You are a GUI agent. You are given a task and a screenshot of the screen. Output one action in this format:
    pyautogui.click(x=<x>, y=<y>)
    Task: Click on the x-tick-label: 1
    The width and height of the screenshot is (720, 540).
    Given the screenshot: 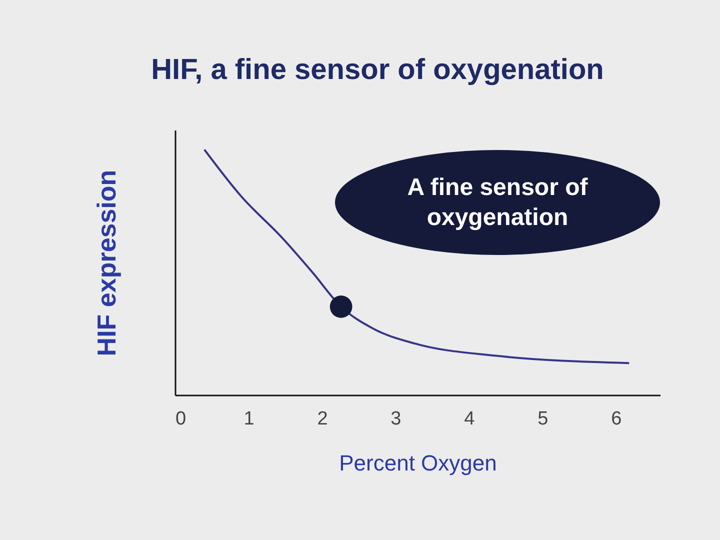 What is the action you would take?
    pyautogui.click(x=249, y=419)
    